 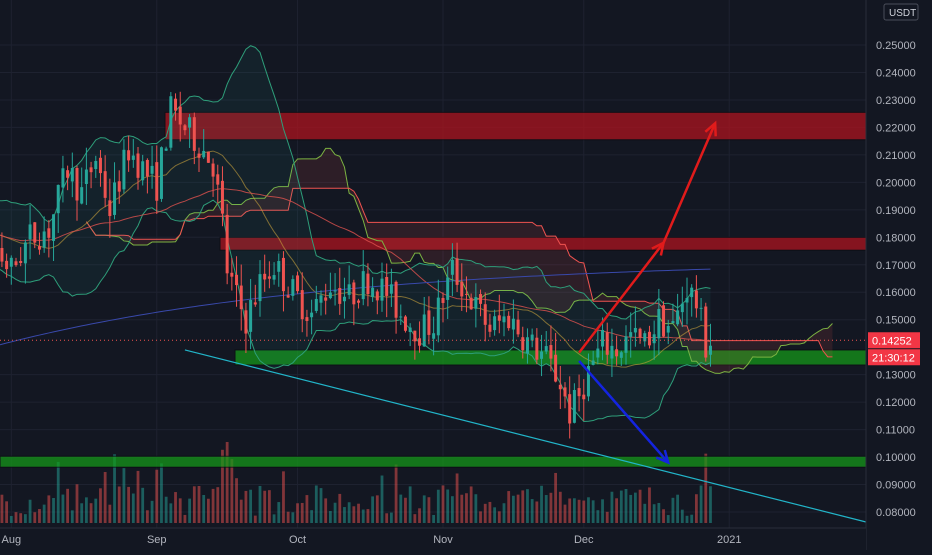 I want to click on price-tag, so click(x=894, y=340).